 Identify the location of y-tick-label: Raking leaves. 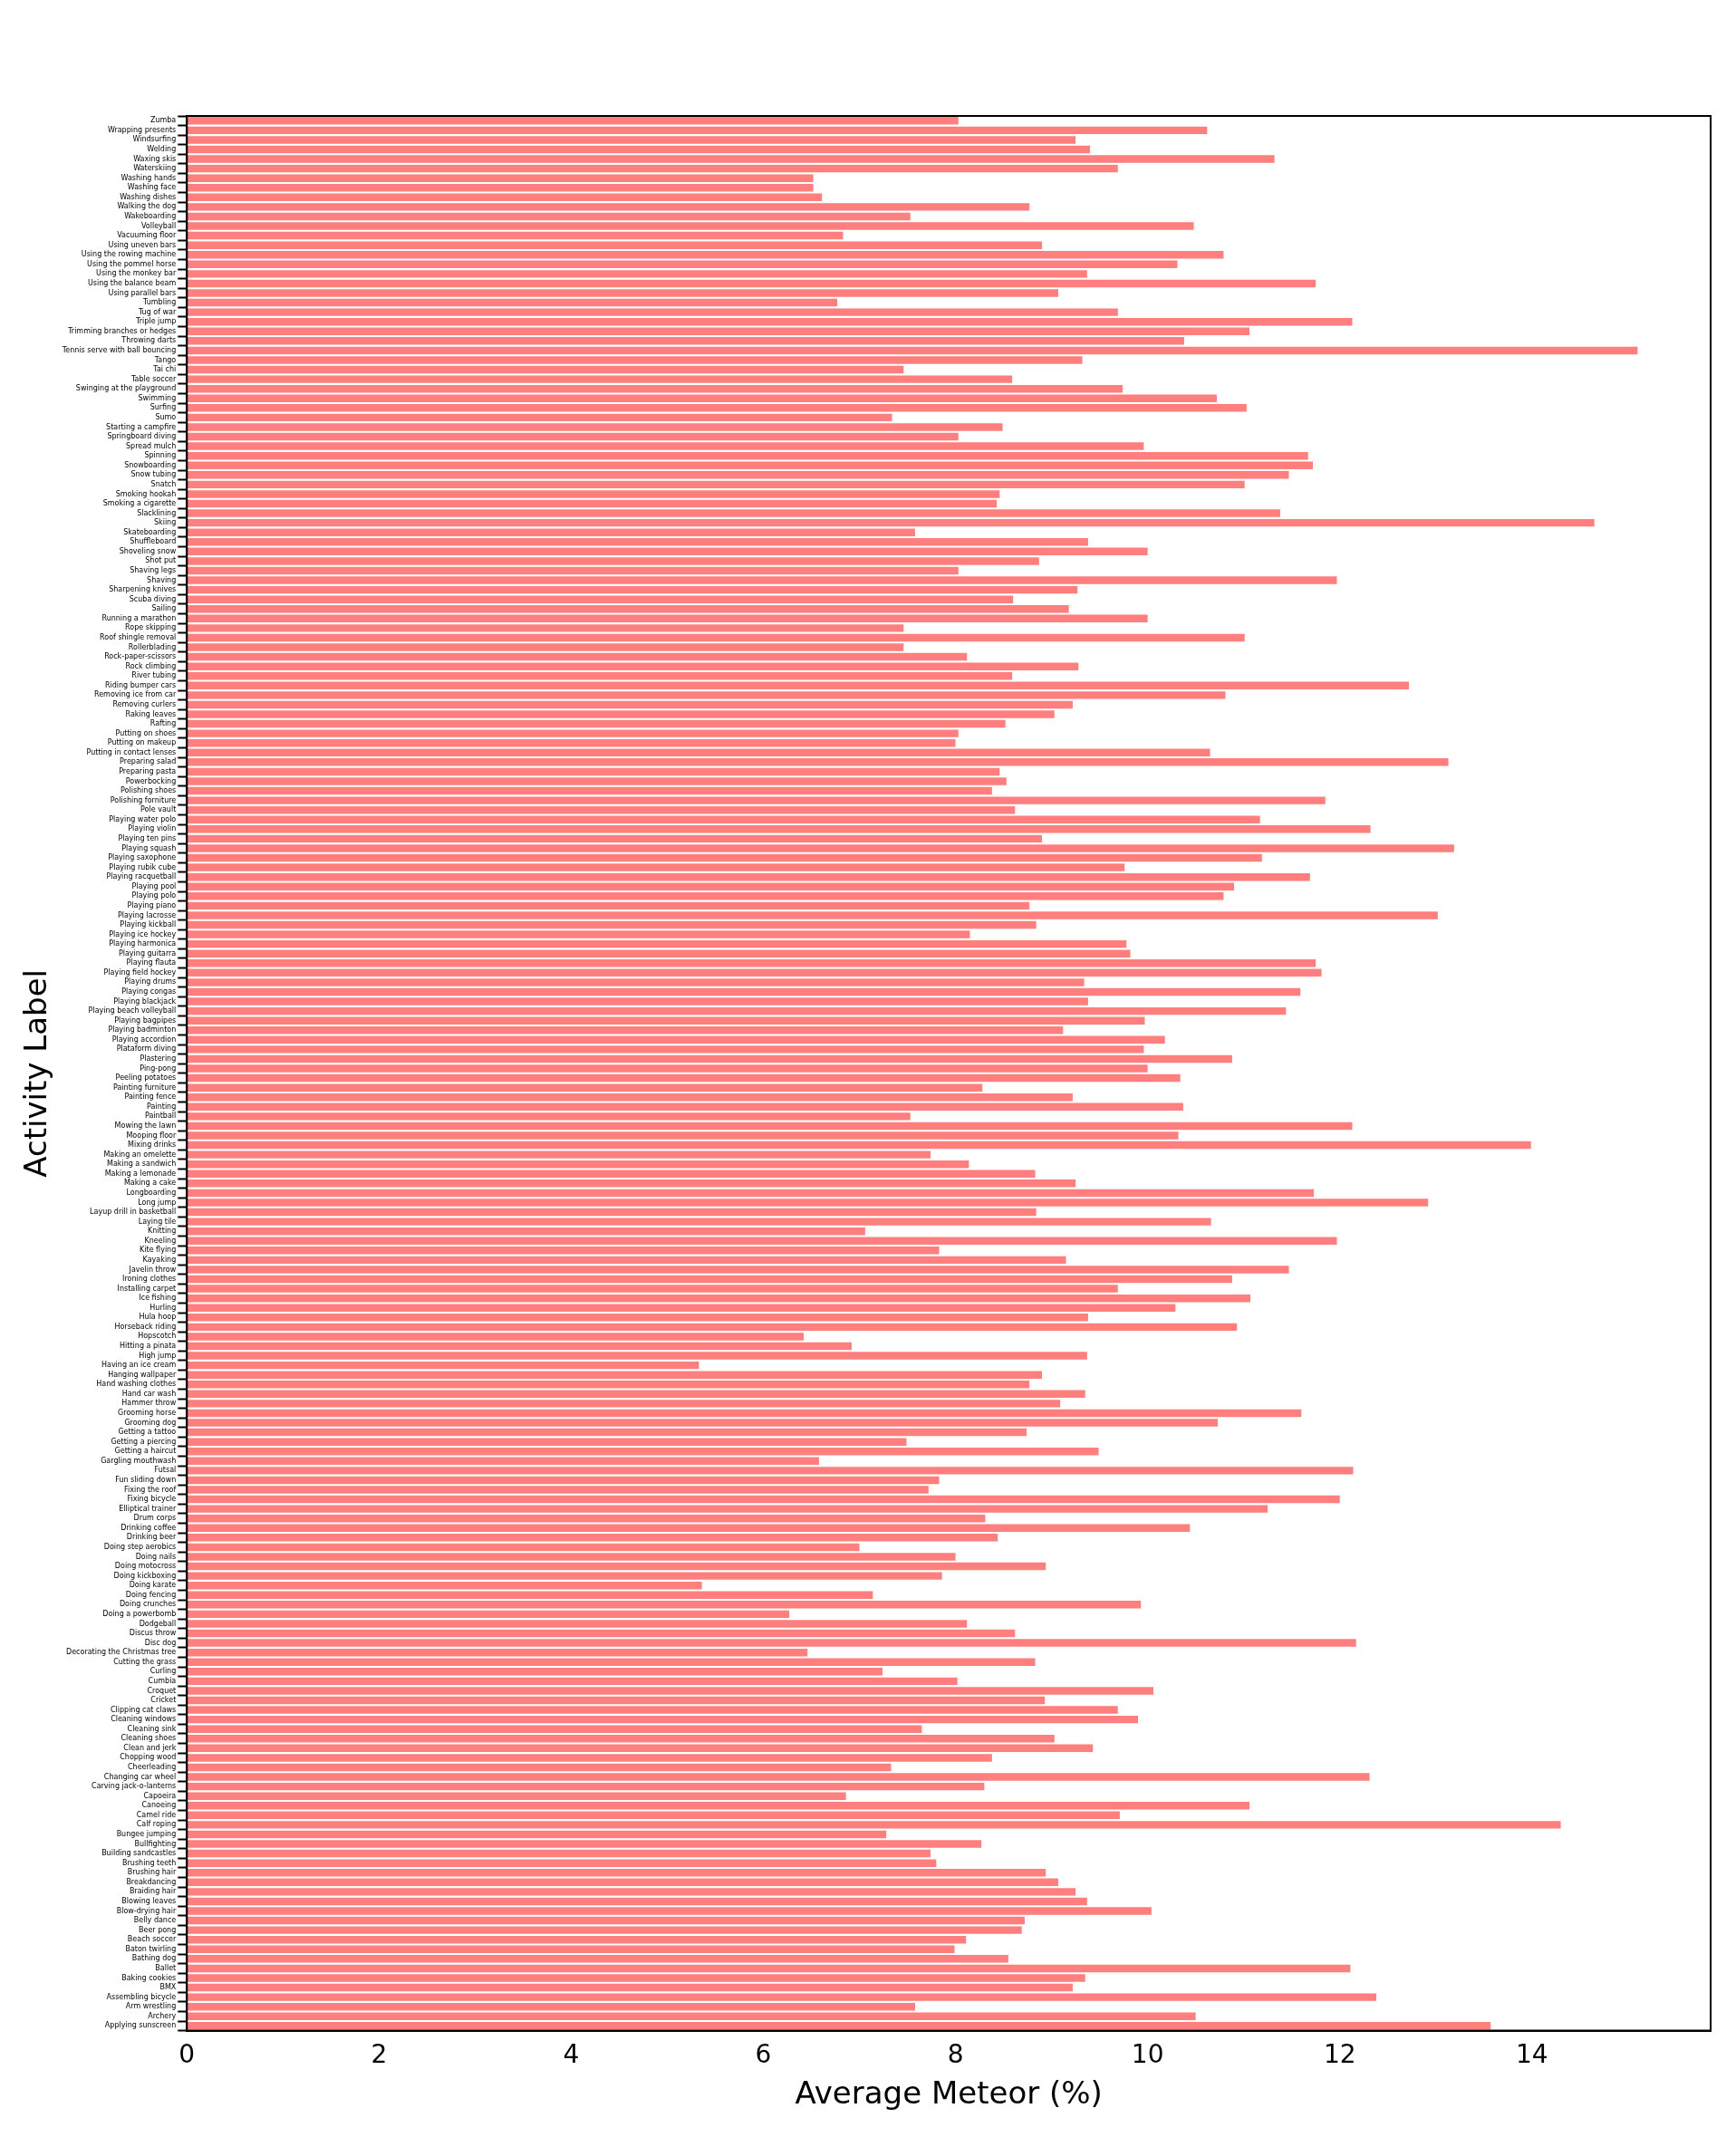
(151, 713).